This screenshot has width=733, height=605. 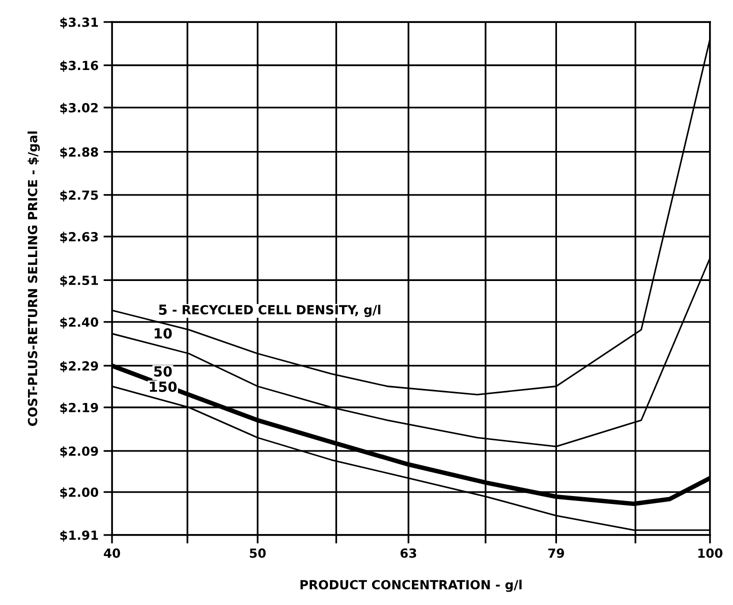 What do you see at coordinates (163, 371) in the screenshot?
I see `series-label: 50` at bounding box center [163, 371].